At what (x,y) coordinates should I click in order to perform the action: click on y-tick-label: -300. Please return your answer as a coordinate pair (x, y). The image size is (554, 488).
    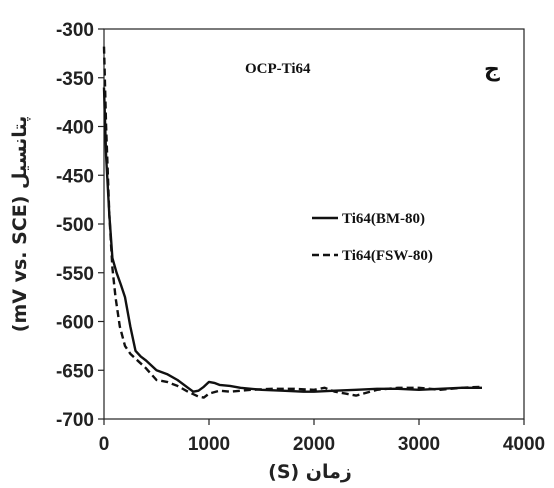
    Looking at the image, I should click on (75, 30).